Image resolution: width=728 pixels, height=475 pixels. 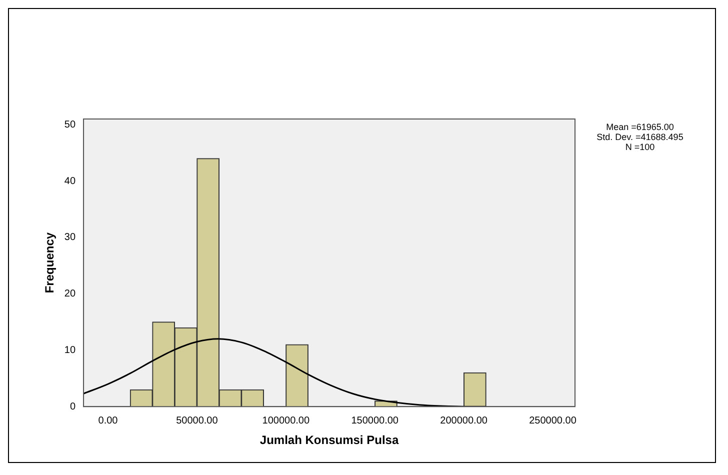 What do you see at coordinates (640, 137) in the screenshot?
I see `text: Mean =61965.00 Std. Dev. =41688.495 N =100` at bounding box center [640, 137].